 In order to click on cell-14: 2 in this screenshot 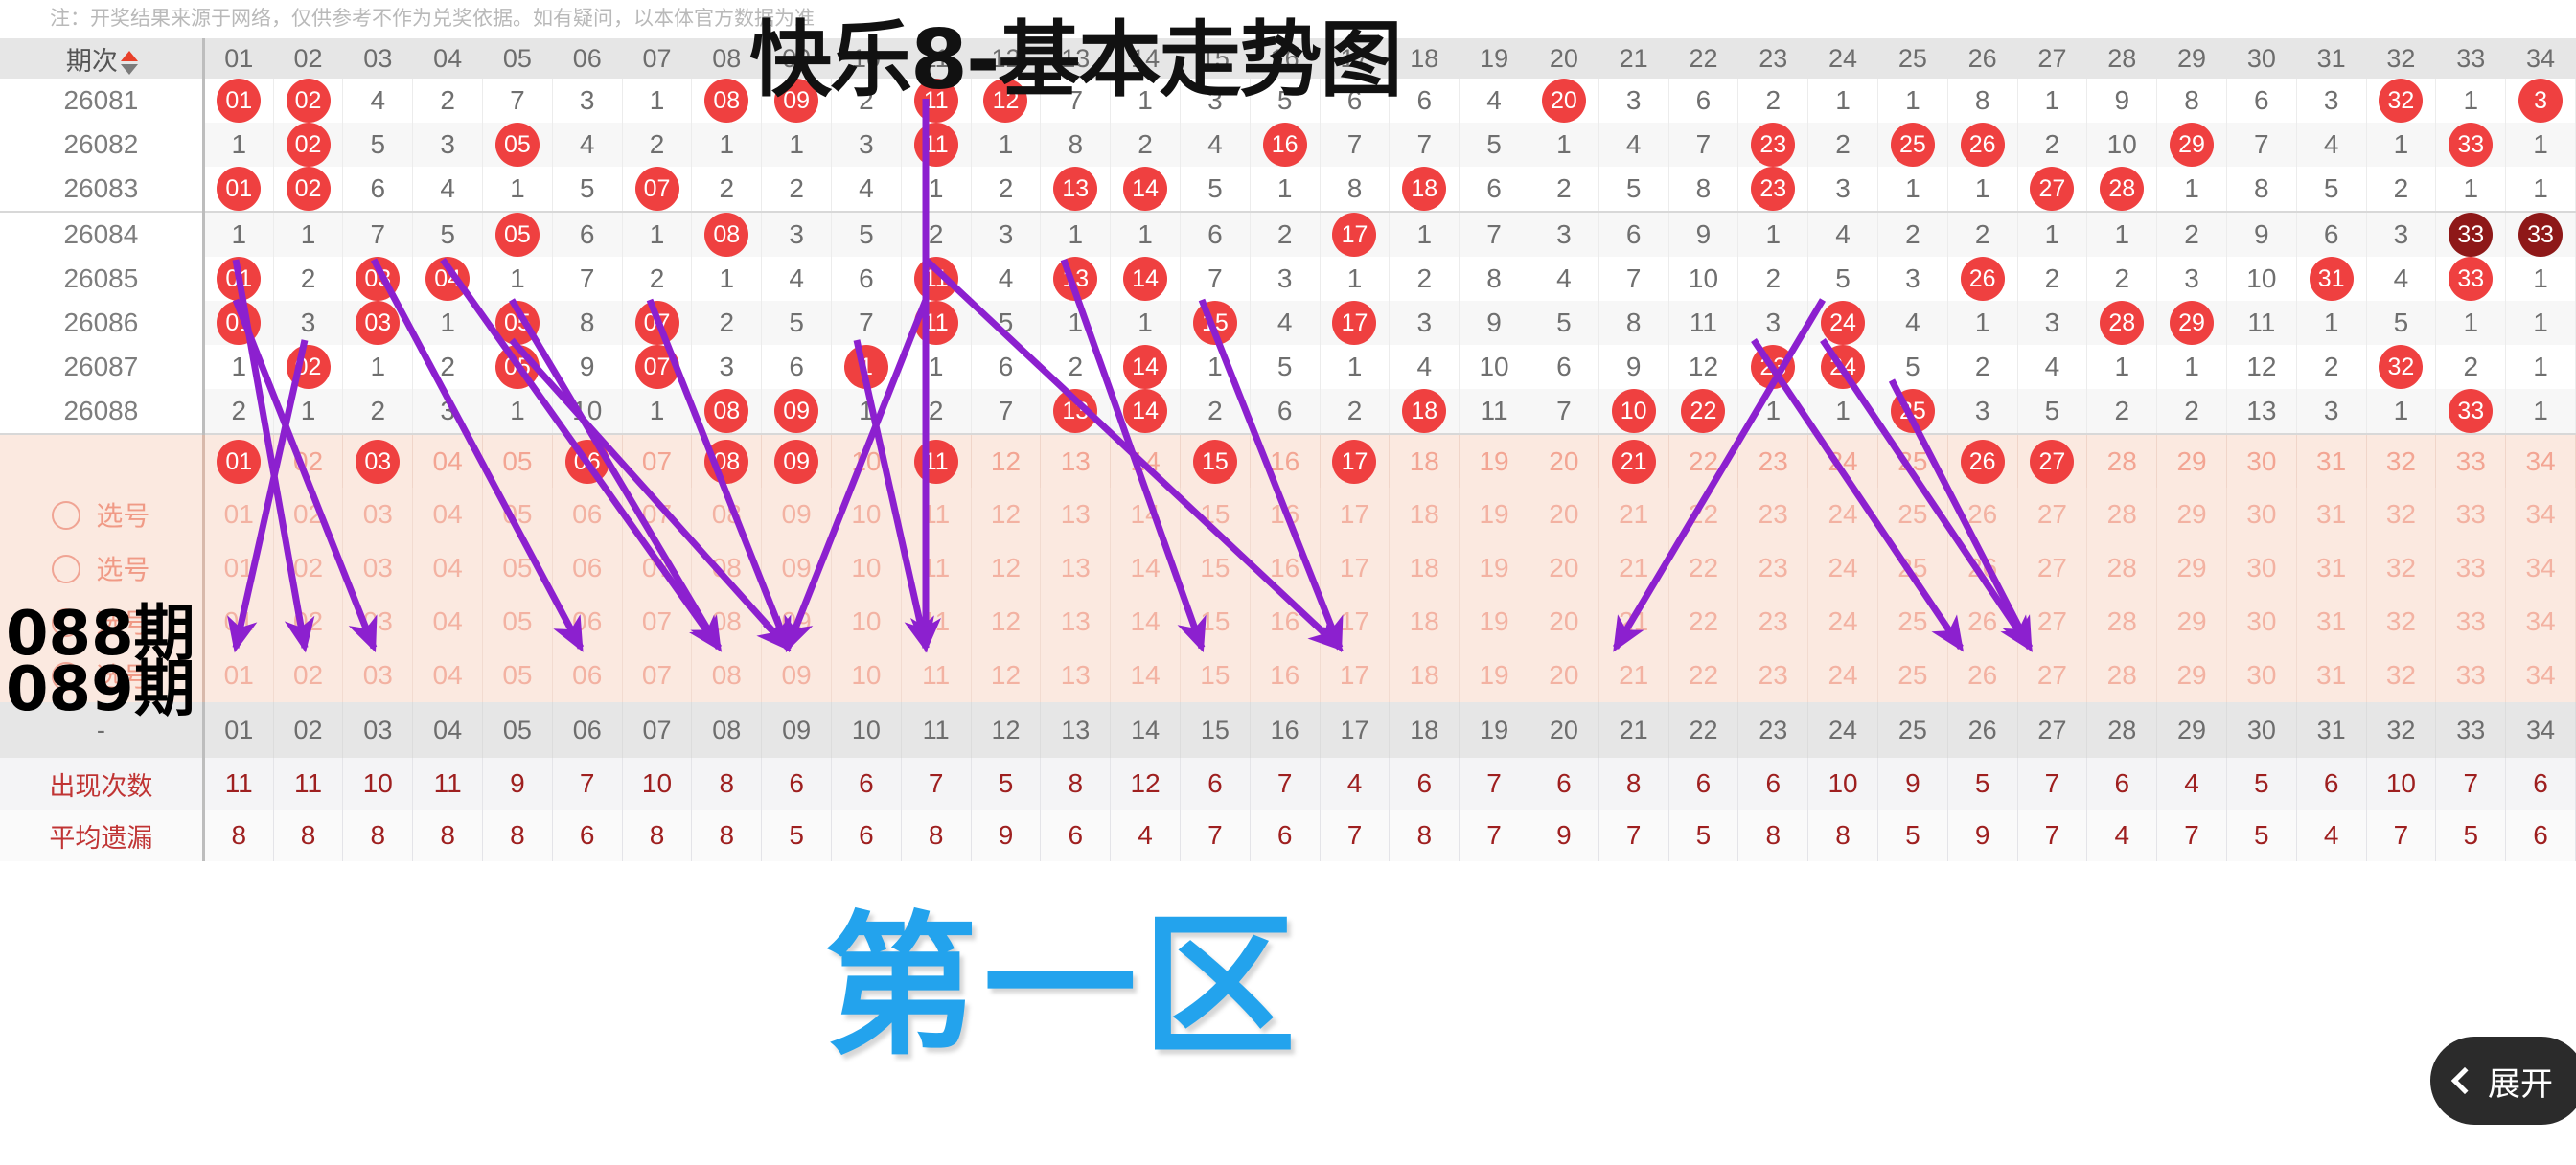, I will do `click(1145, 145)`.